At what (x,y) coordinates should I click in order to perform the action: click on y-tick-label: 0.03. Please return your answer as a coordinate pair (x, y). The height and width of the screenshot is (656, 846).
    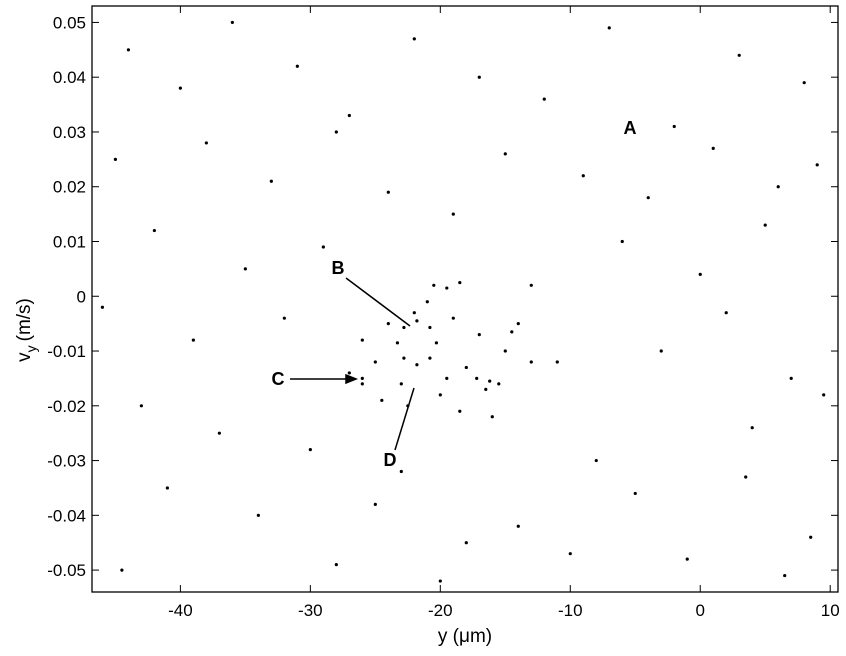
    Looking at the image, I should click on (69, 132).